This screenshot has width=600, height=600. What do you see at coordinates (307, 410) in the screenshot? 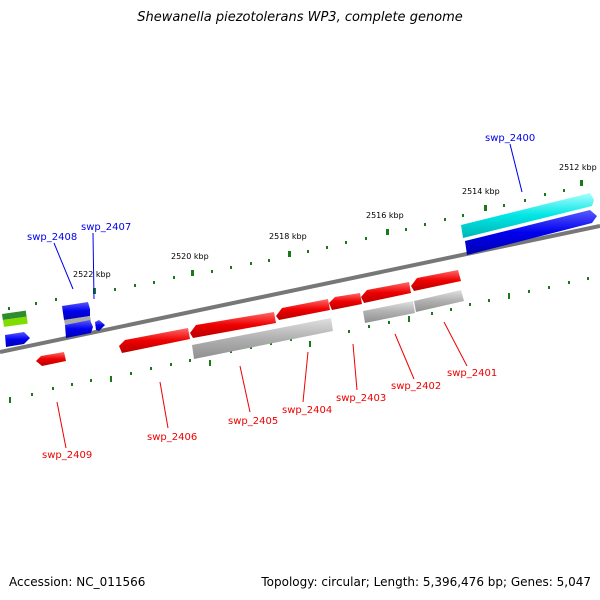
I see `label-swp_2404: swp_2404` at bounding box center [307, 410].